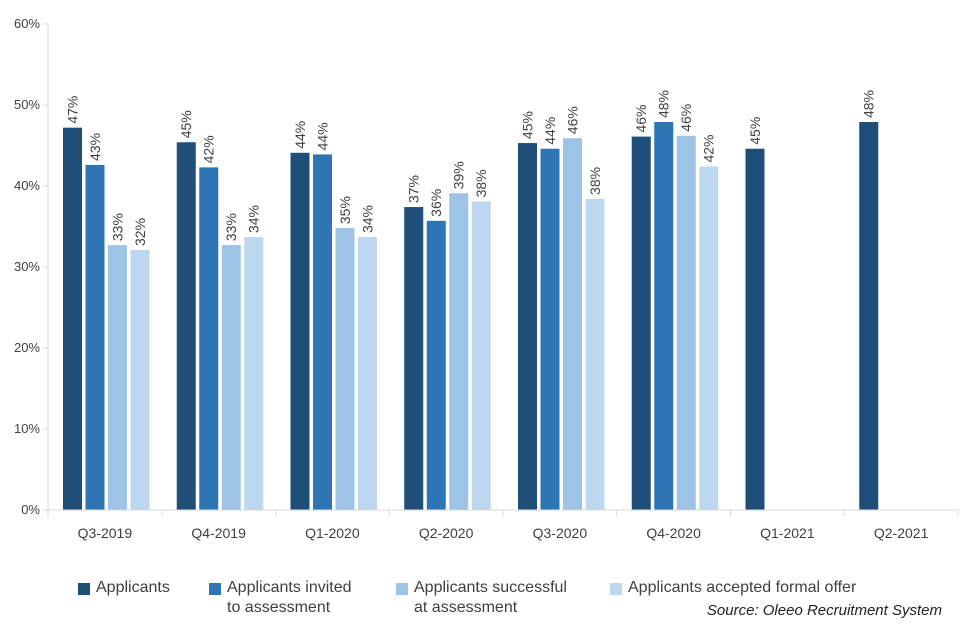  Describe the element at coordinates (307, 598) in the screenshot. I see `legend-label: Applicants invited to assessment` at that location.